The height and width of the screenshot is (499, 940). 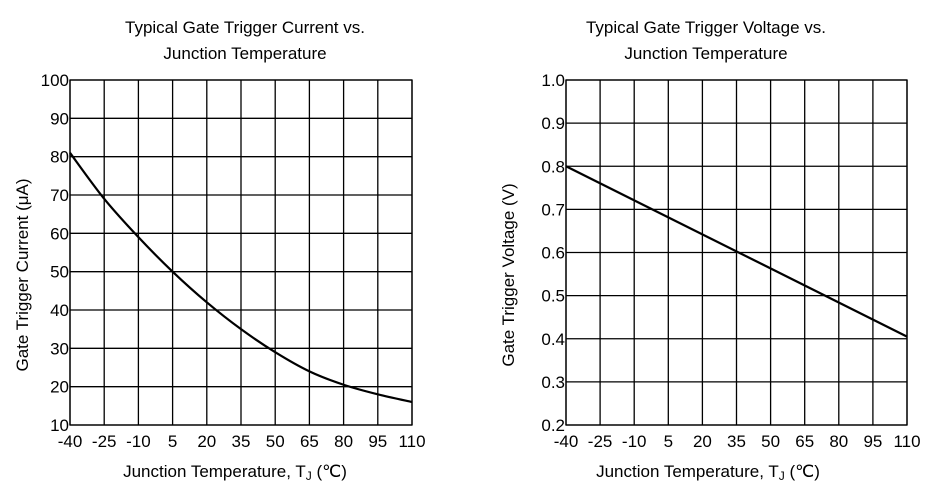 What do you see at coordinates (508, 274) in the screenshot?
I see `y-axis-label: Gate Trigger Voltage (V)` at bounding box center [508, 274].